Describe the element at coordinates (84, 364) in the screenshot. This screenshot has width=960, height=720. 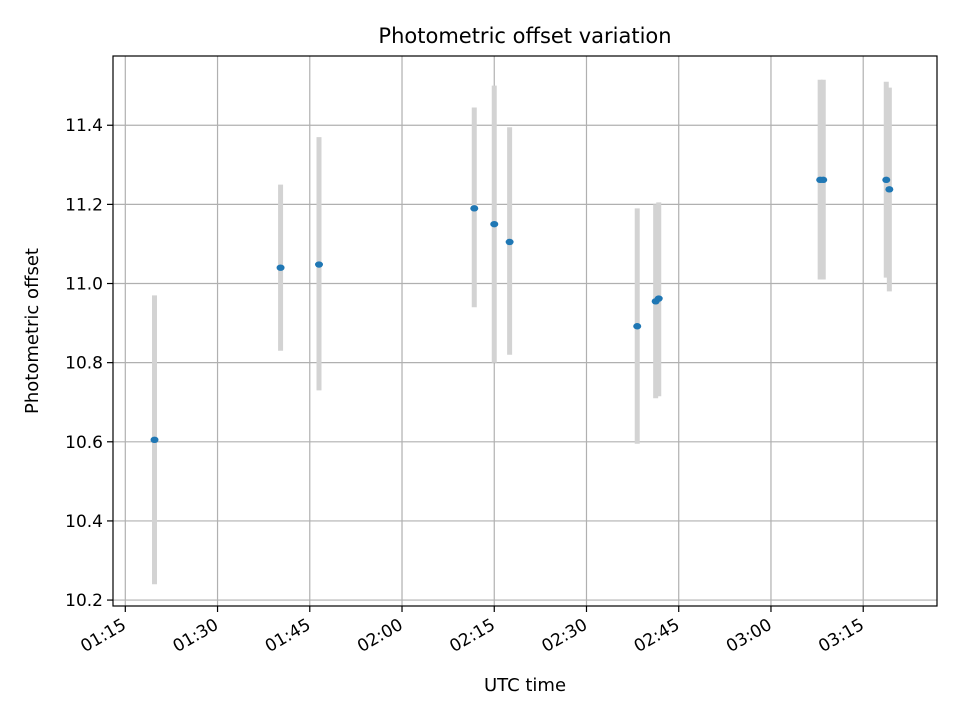
I see `y-tick-label: 10.8` at that location.